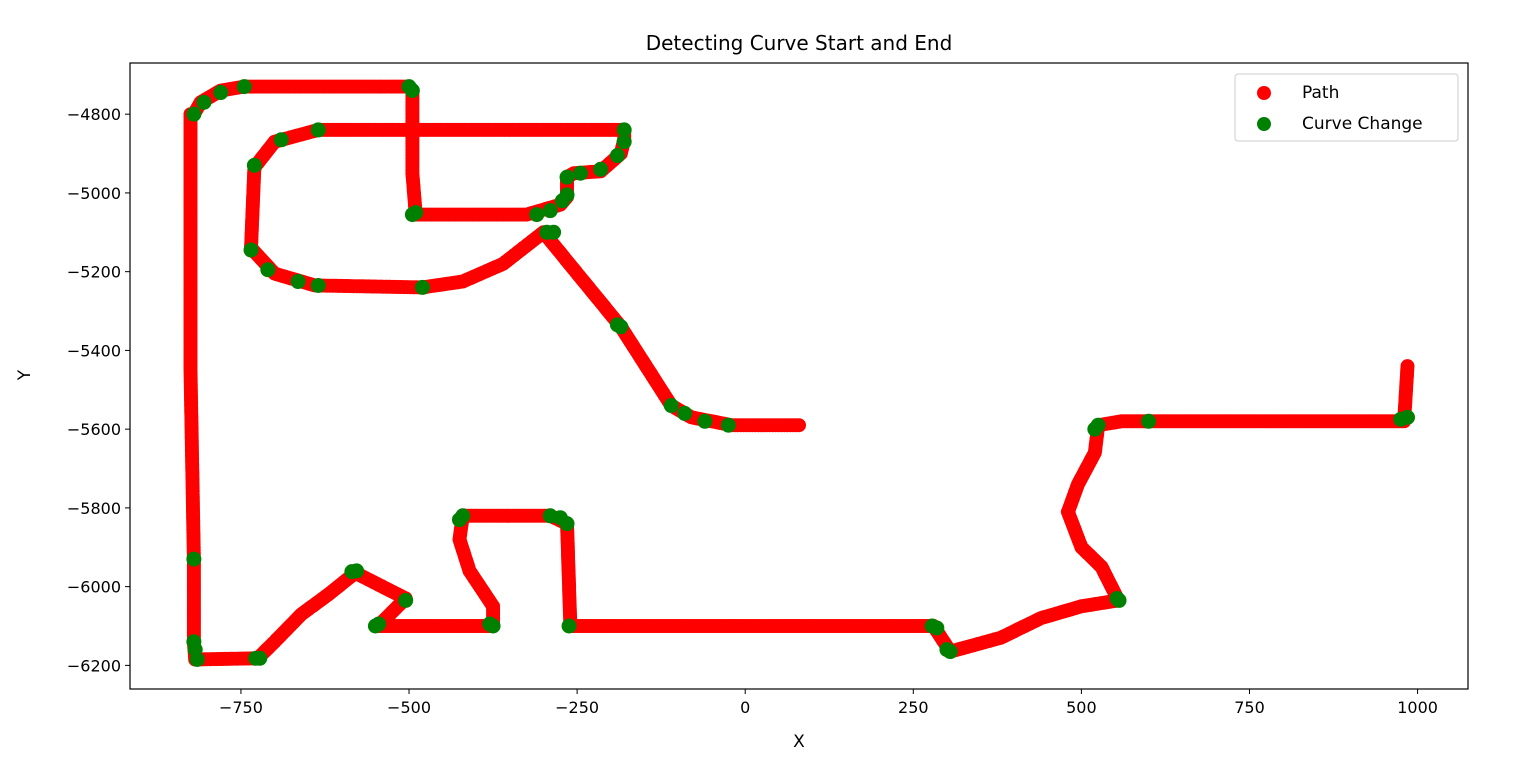 The image size is (1534, 757). Describe the element at coordinates (94, 587) in the screenshot. I see `y-tick-label: −6000` at that location.